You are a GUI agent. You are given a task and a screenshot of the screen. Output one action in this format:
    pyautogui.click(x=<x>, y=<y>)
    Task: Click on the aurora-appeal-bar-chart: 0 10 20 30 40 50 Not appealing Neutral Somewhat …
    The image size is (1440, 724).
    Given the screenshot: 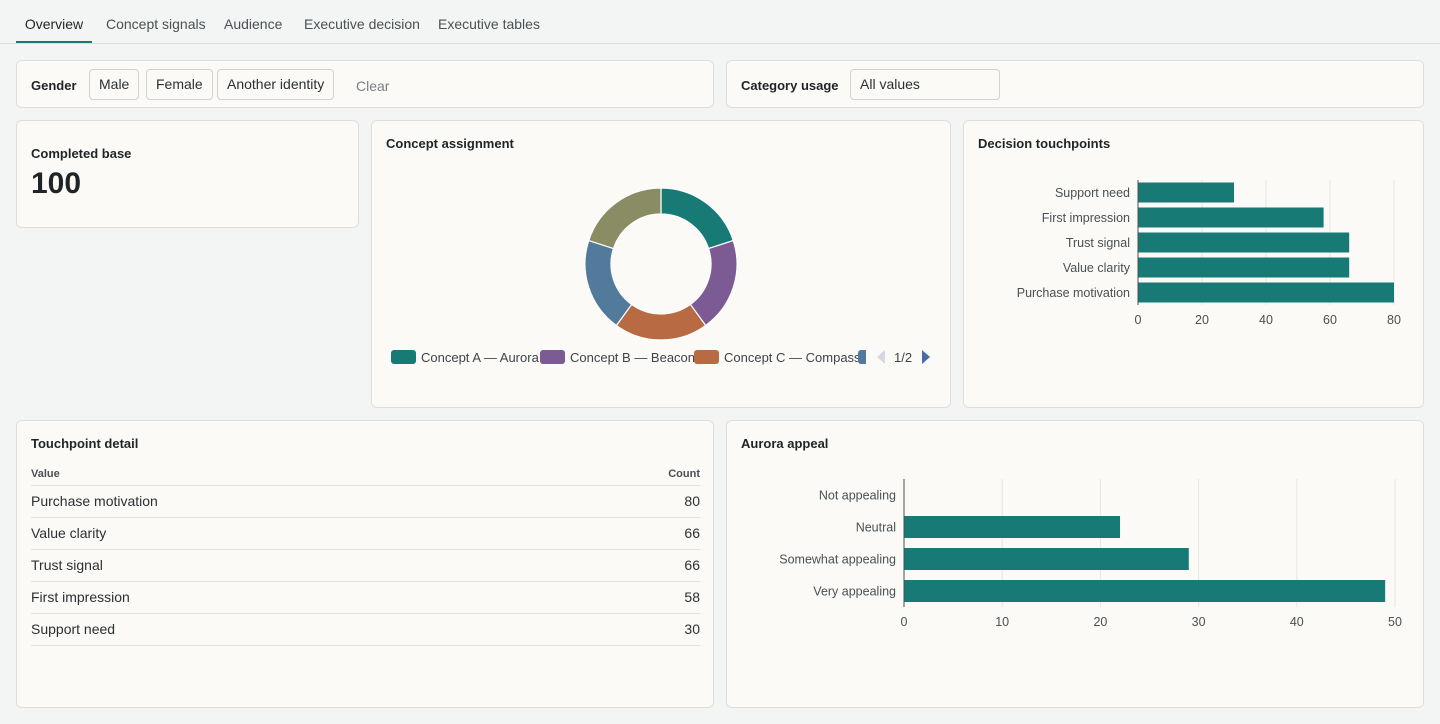 What is the action you would take?
    pyautogui.click(x=1090, y=554)
    